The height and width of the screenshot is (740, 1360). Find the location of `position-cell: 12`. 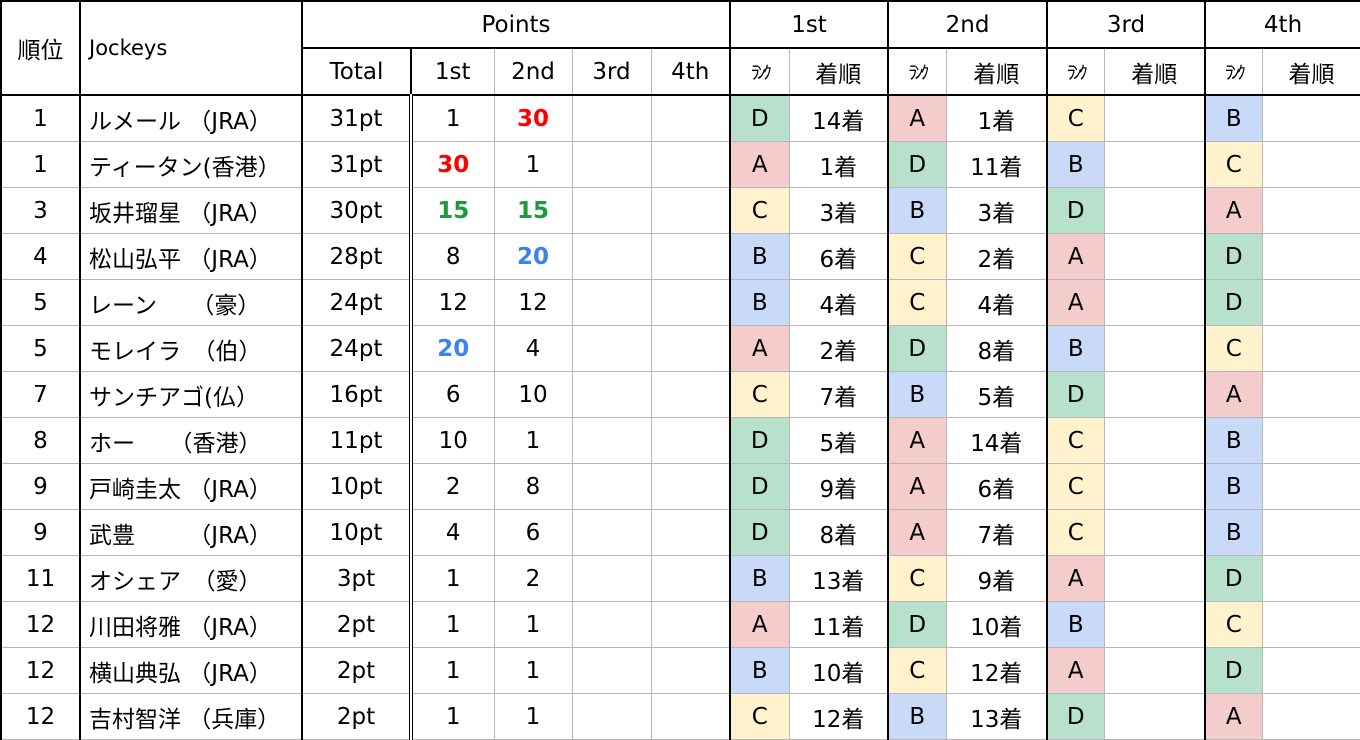

position-cell: 12 is located at coordinates (40, 670).